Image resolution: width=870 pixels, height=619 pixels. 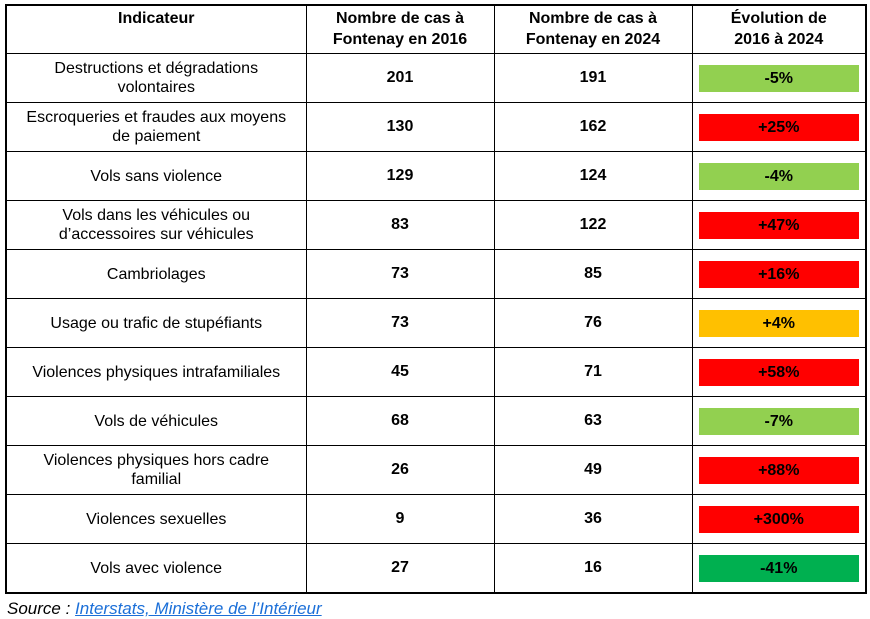 I want to click on evolution-cell: +16%, so click(x=779, y=274).